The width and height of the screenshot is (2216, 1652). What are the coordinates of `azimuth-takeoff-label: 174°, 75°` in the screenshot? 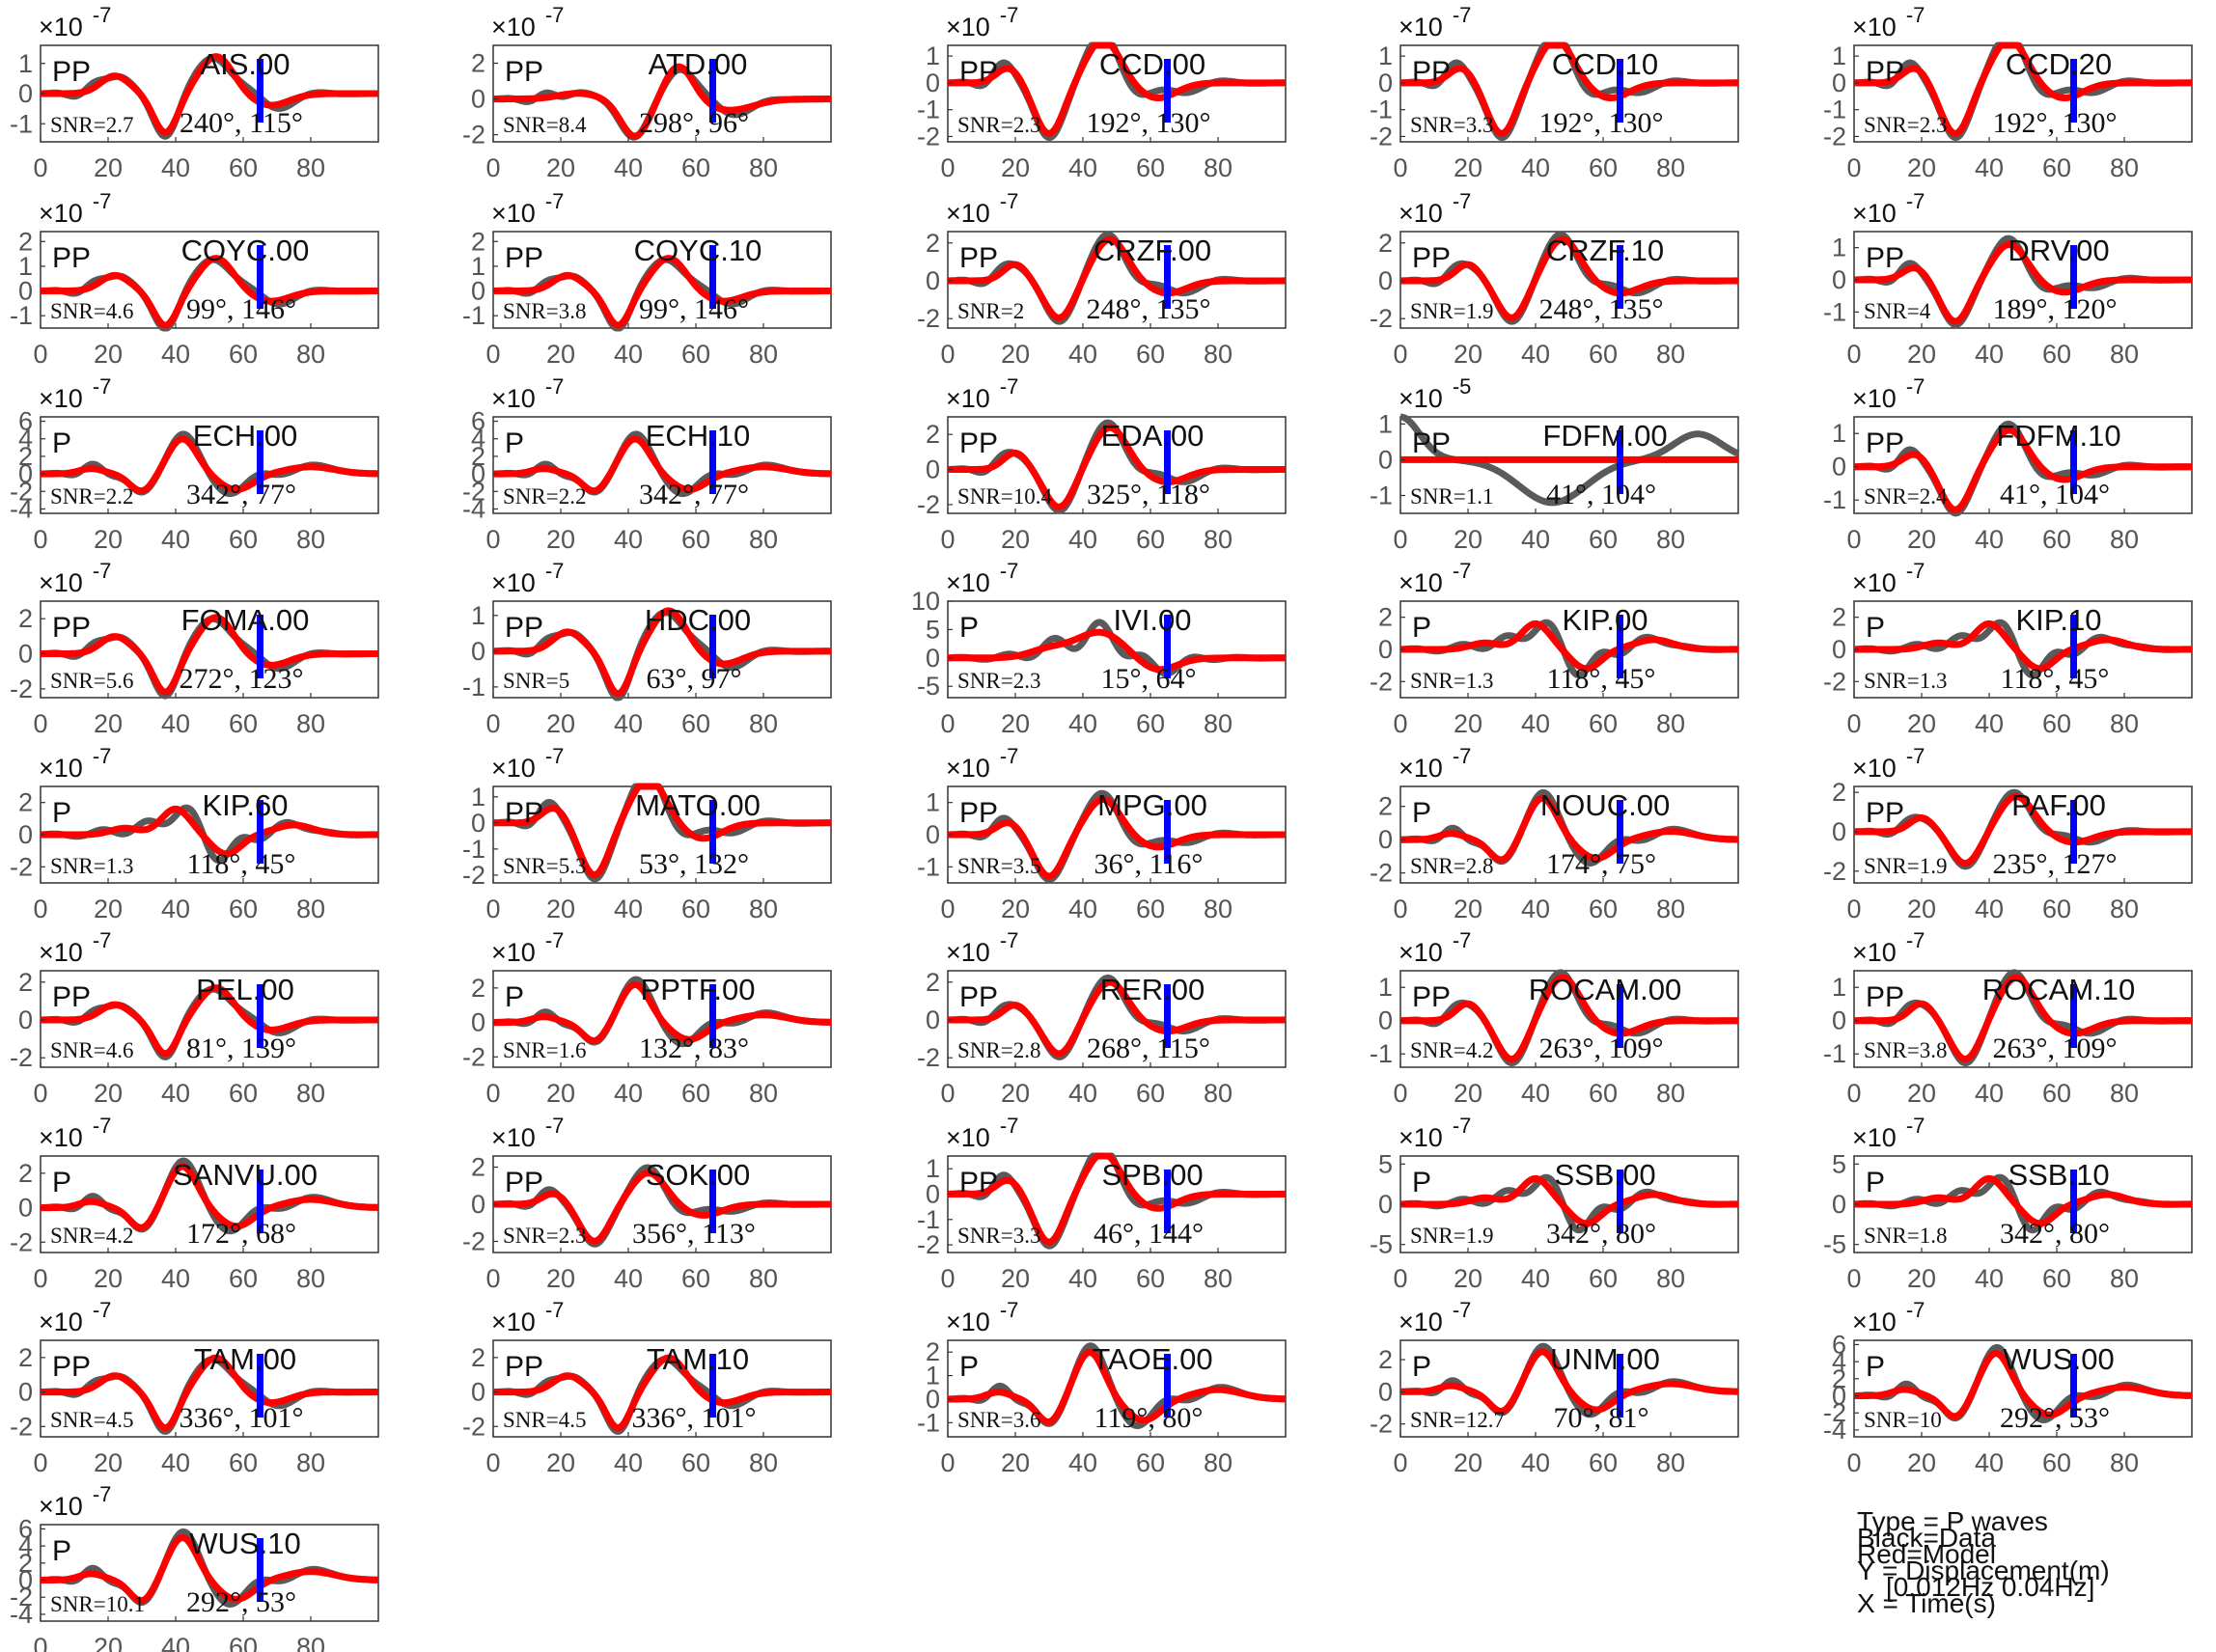 It's located at (1601, 864).